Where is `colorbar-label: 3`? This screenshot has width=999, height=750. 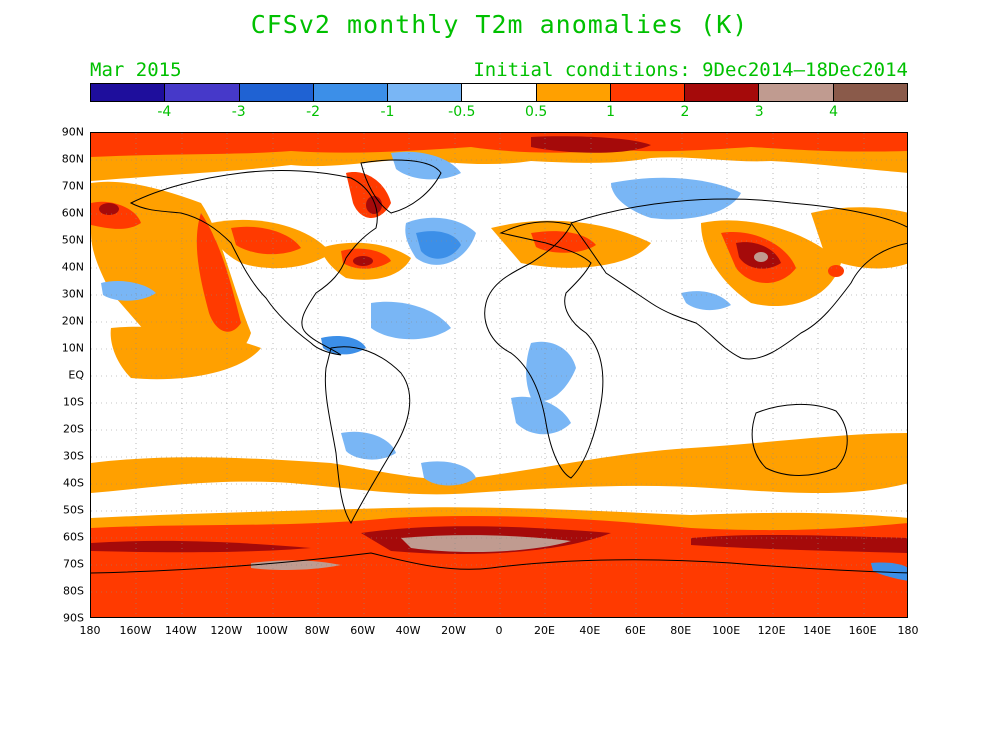
colorbar-label: 3 is located at coordinates (759, 112).